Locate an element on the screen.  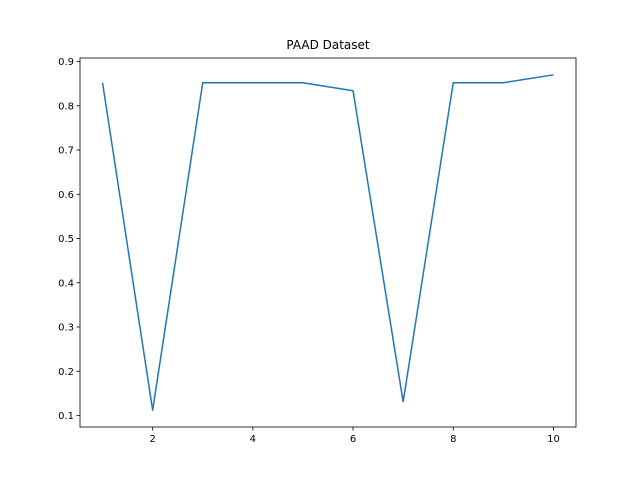
x-tick-label: 4 is located at coordinates (253, 439).